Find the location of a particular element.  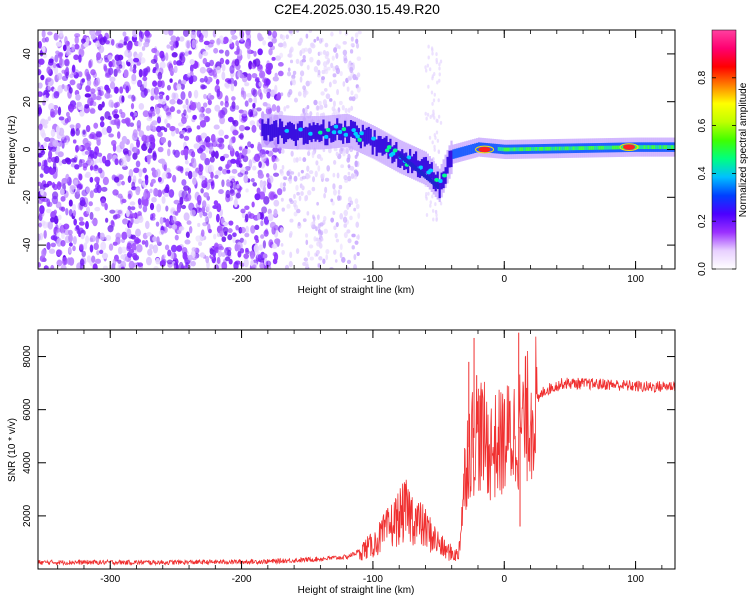

colorbar-tick-label: 0.6 is located at coordinates (702, 125).